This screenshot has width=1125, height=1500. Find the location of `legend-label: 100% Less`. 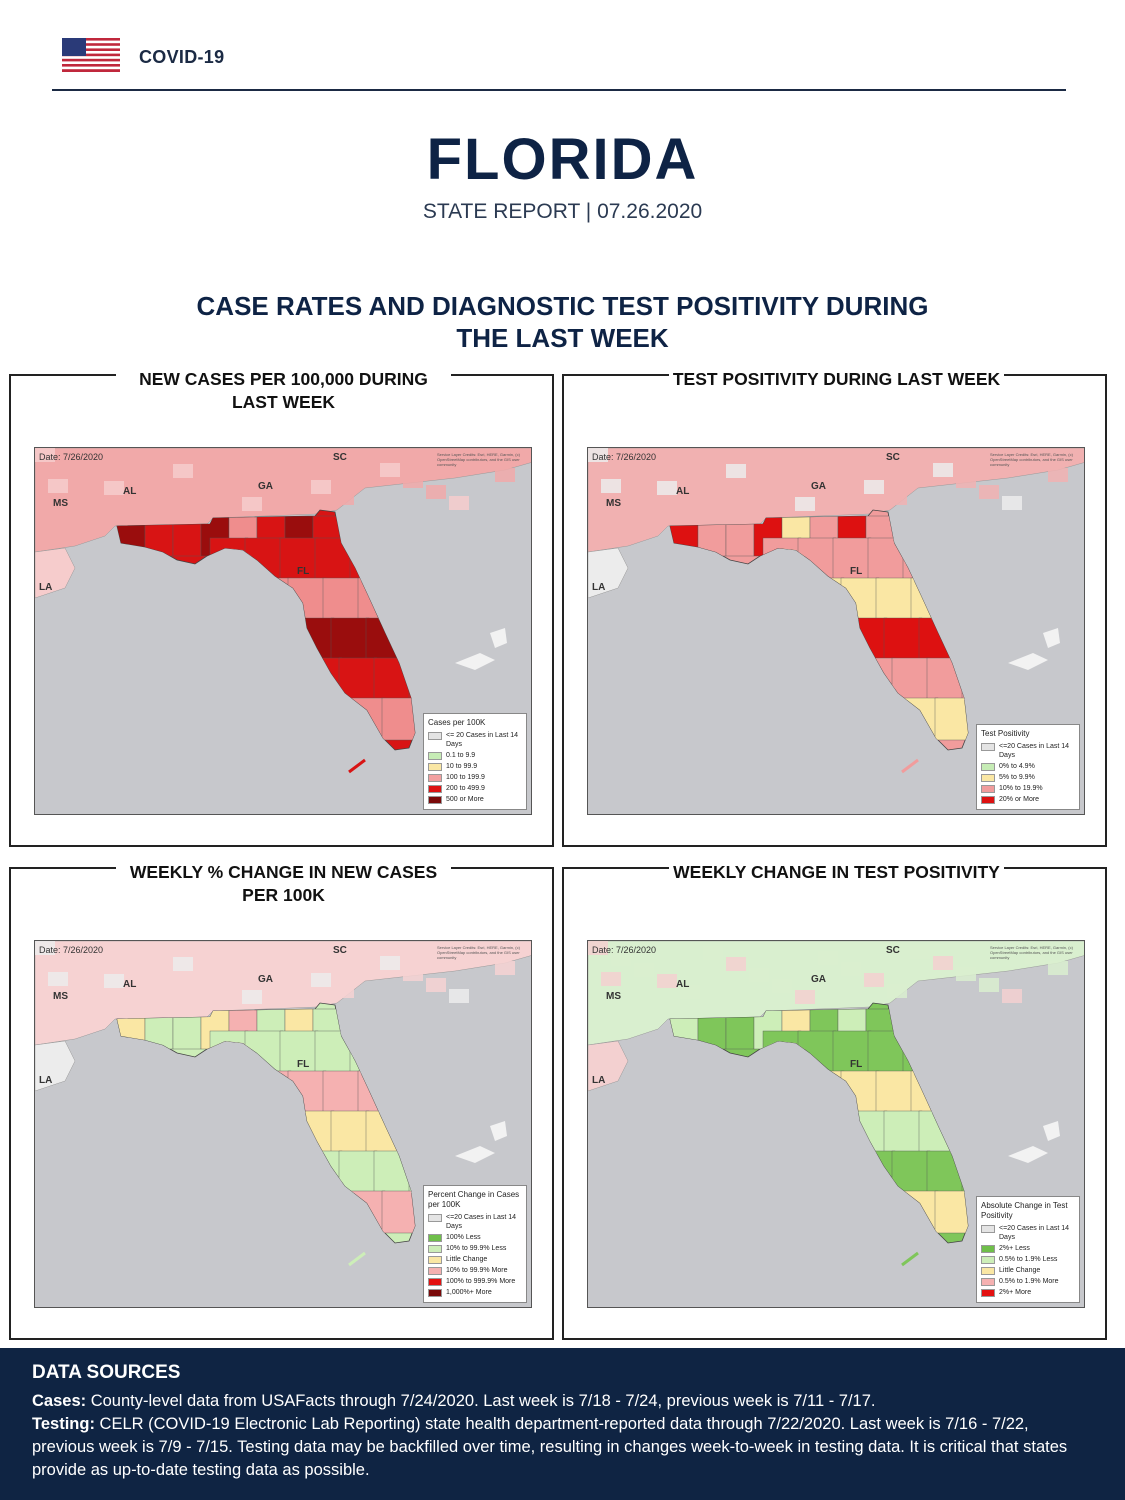

legend-label: 100% Less is located at coordinates (463, 1237).